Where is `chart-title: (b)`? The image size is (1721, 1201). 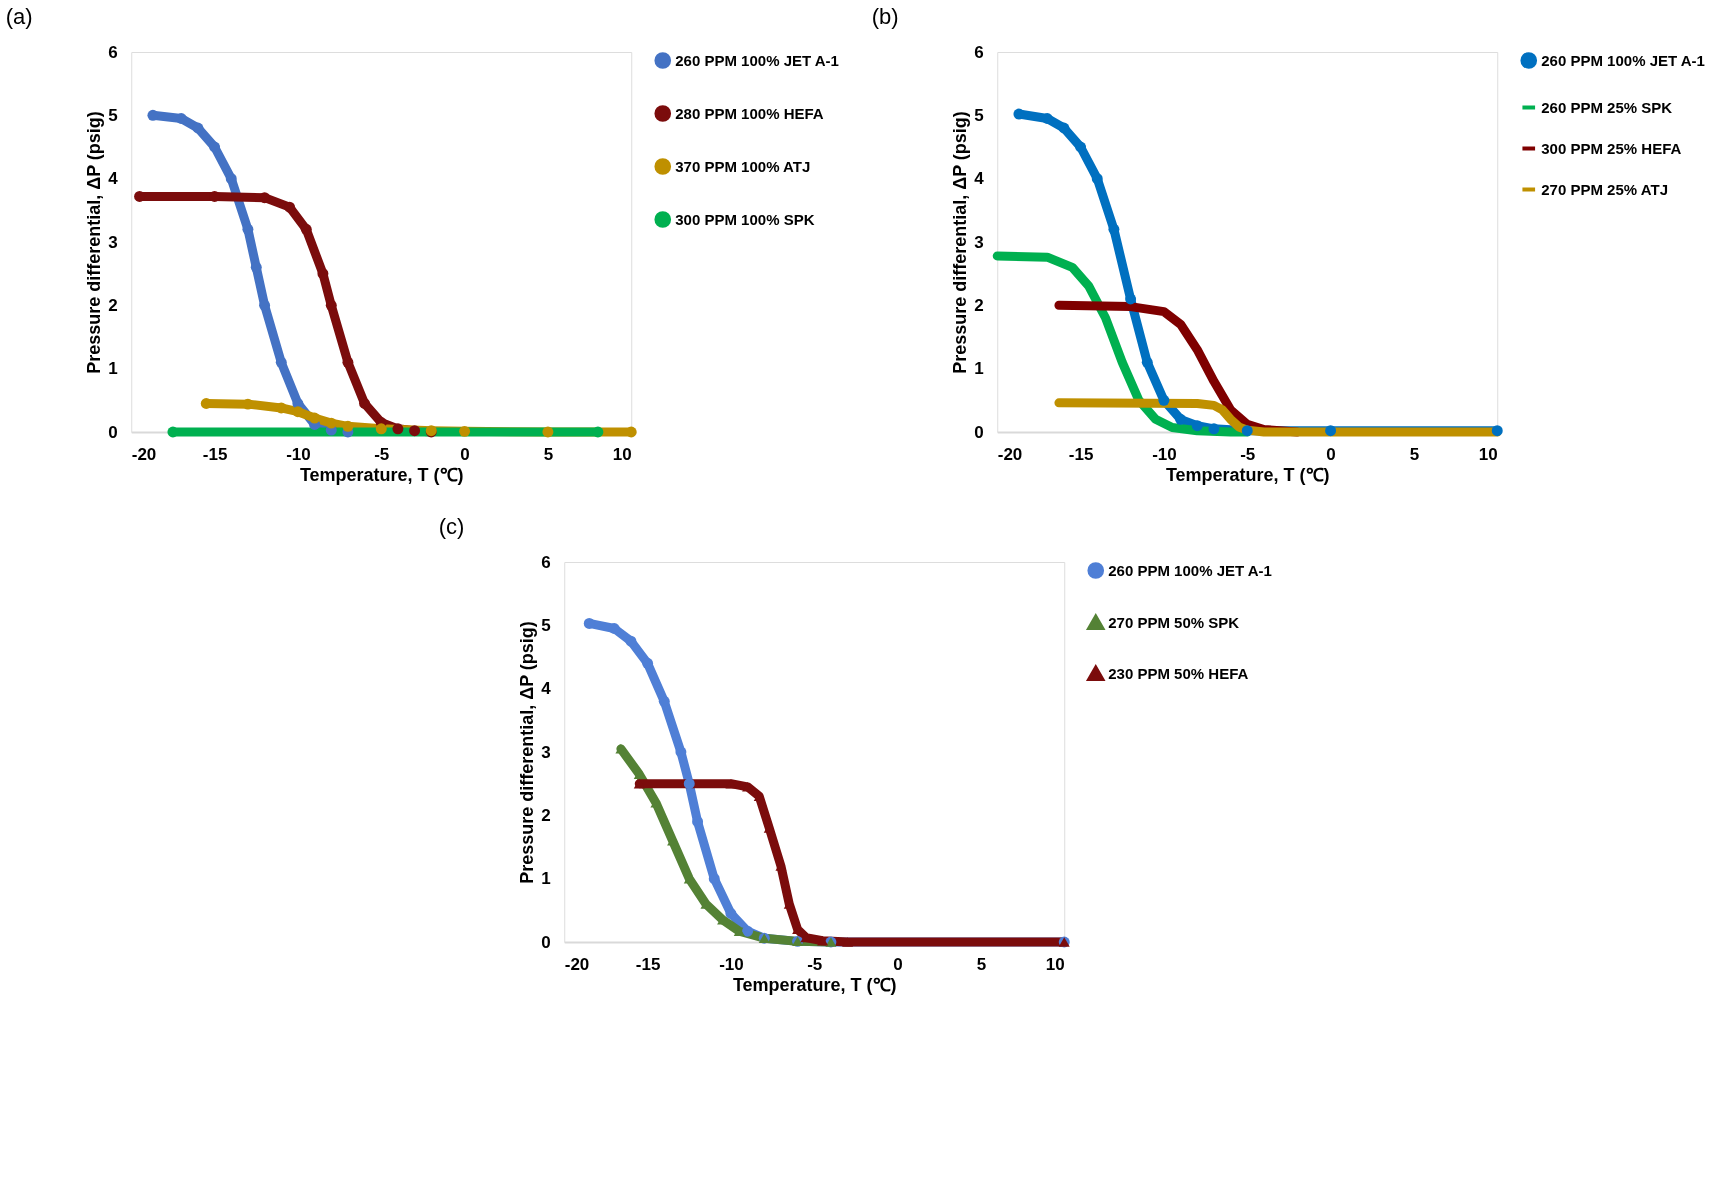
chart-title: (b) is located at coordinates (885, 16).